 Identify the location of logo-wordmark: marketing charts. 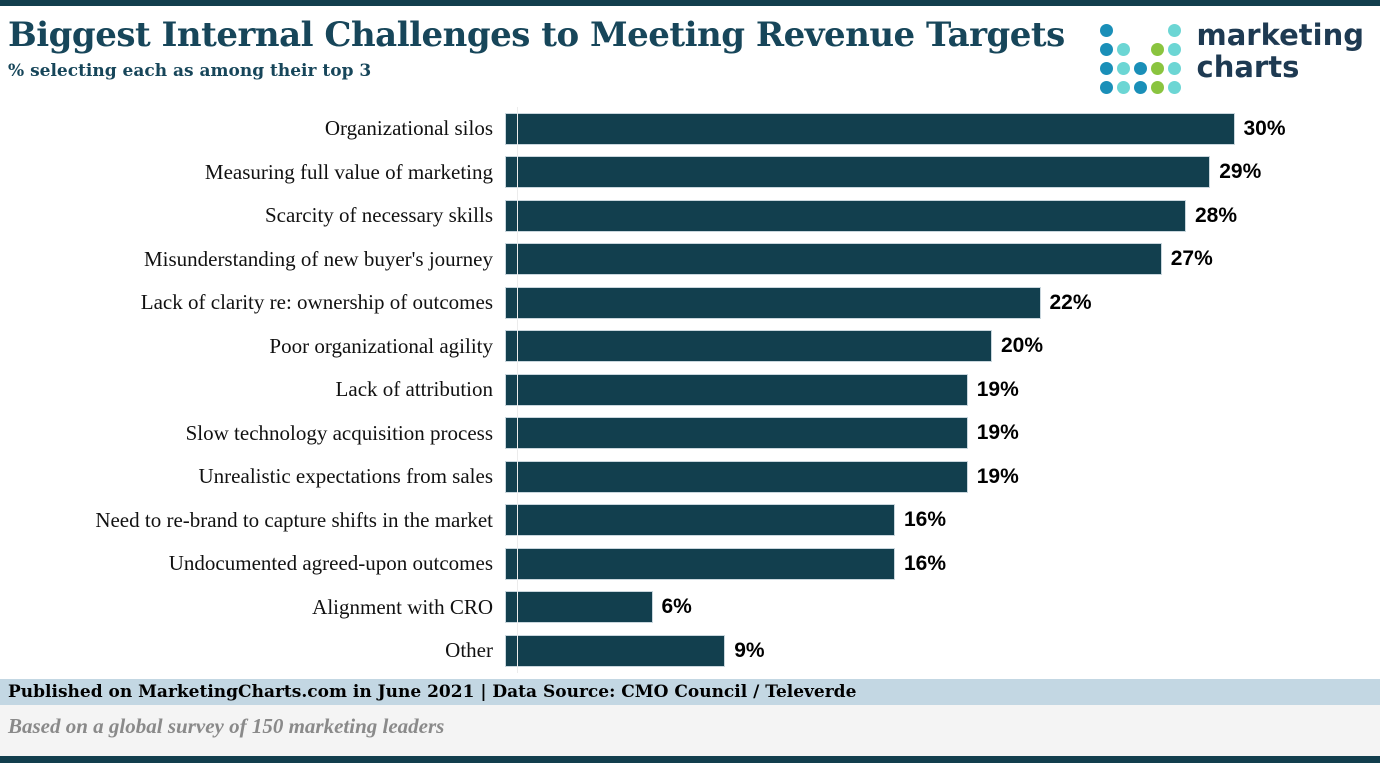
(1280, 51).